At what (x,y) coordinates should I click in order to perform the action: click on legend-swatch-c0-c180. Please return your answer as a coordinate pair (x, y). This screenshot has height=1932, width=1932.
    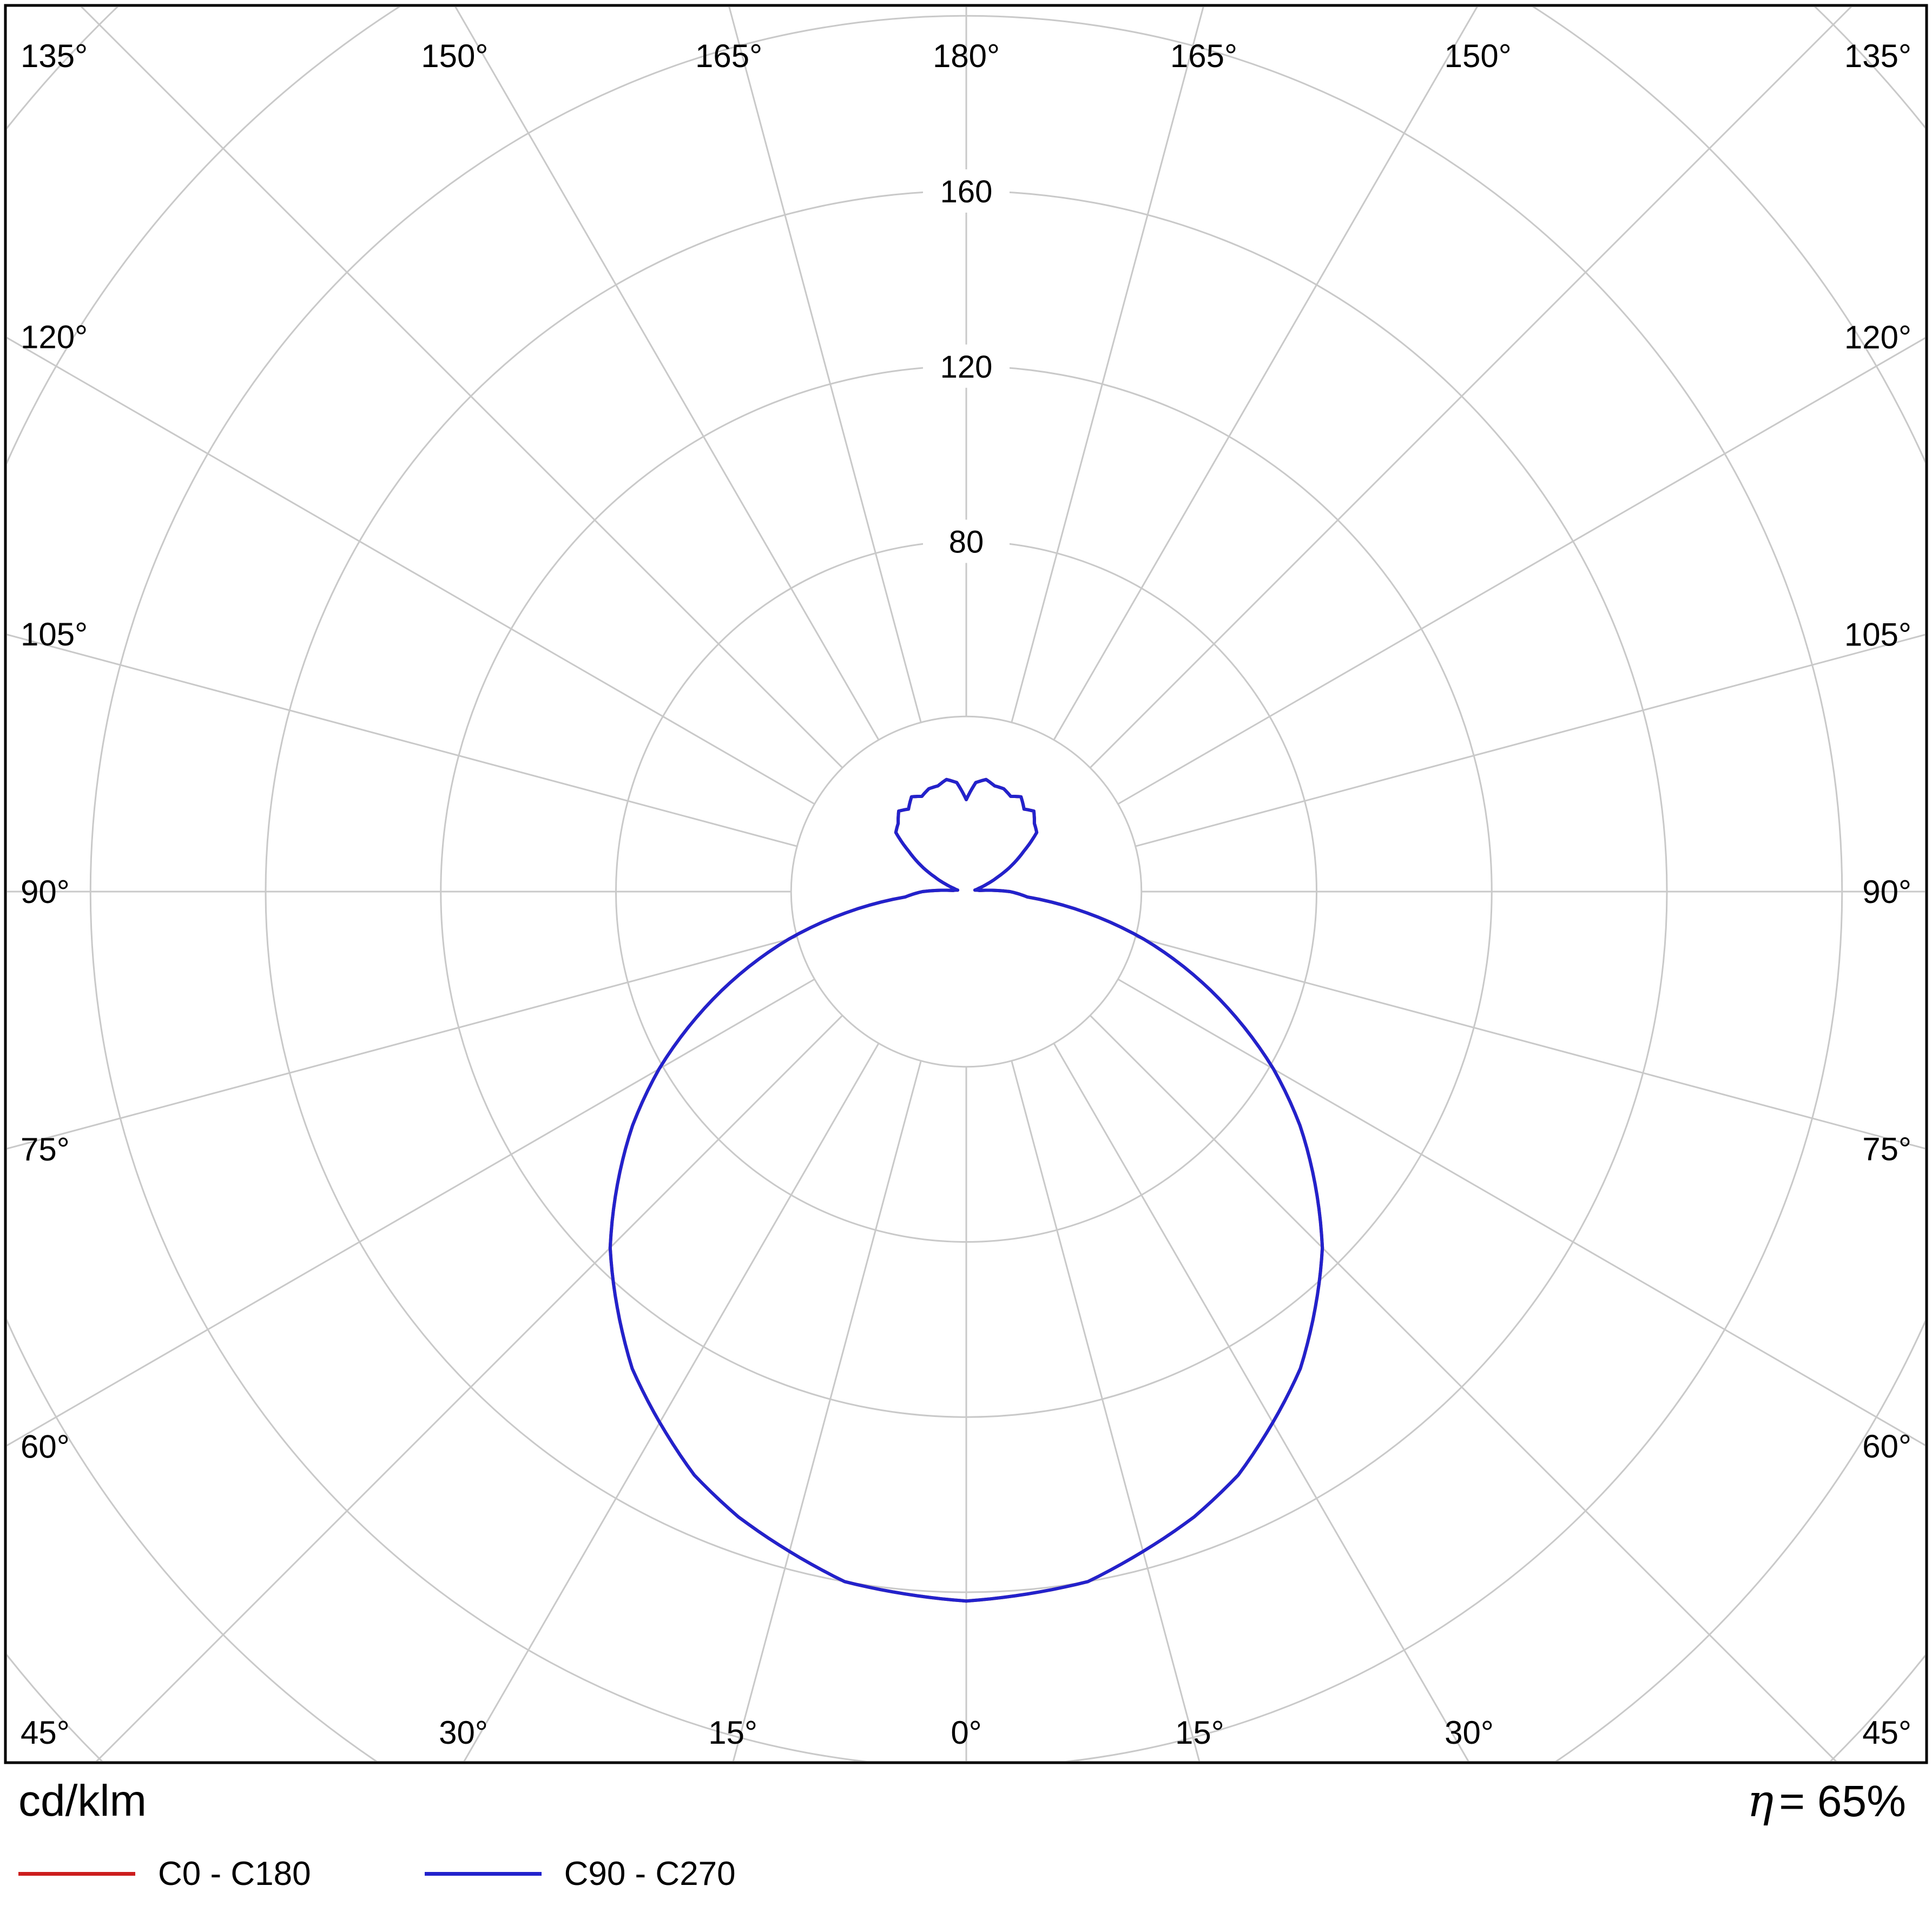
    Looking at the image, I should click on (77, 1874).